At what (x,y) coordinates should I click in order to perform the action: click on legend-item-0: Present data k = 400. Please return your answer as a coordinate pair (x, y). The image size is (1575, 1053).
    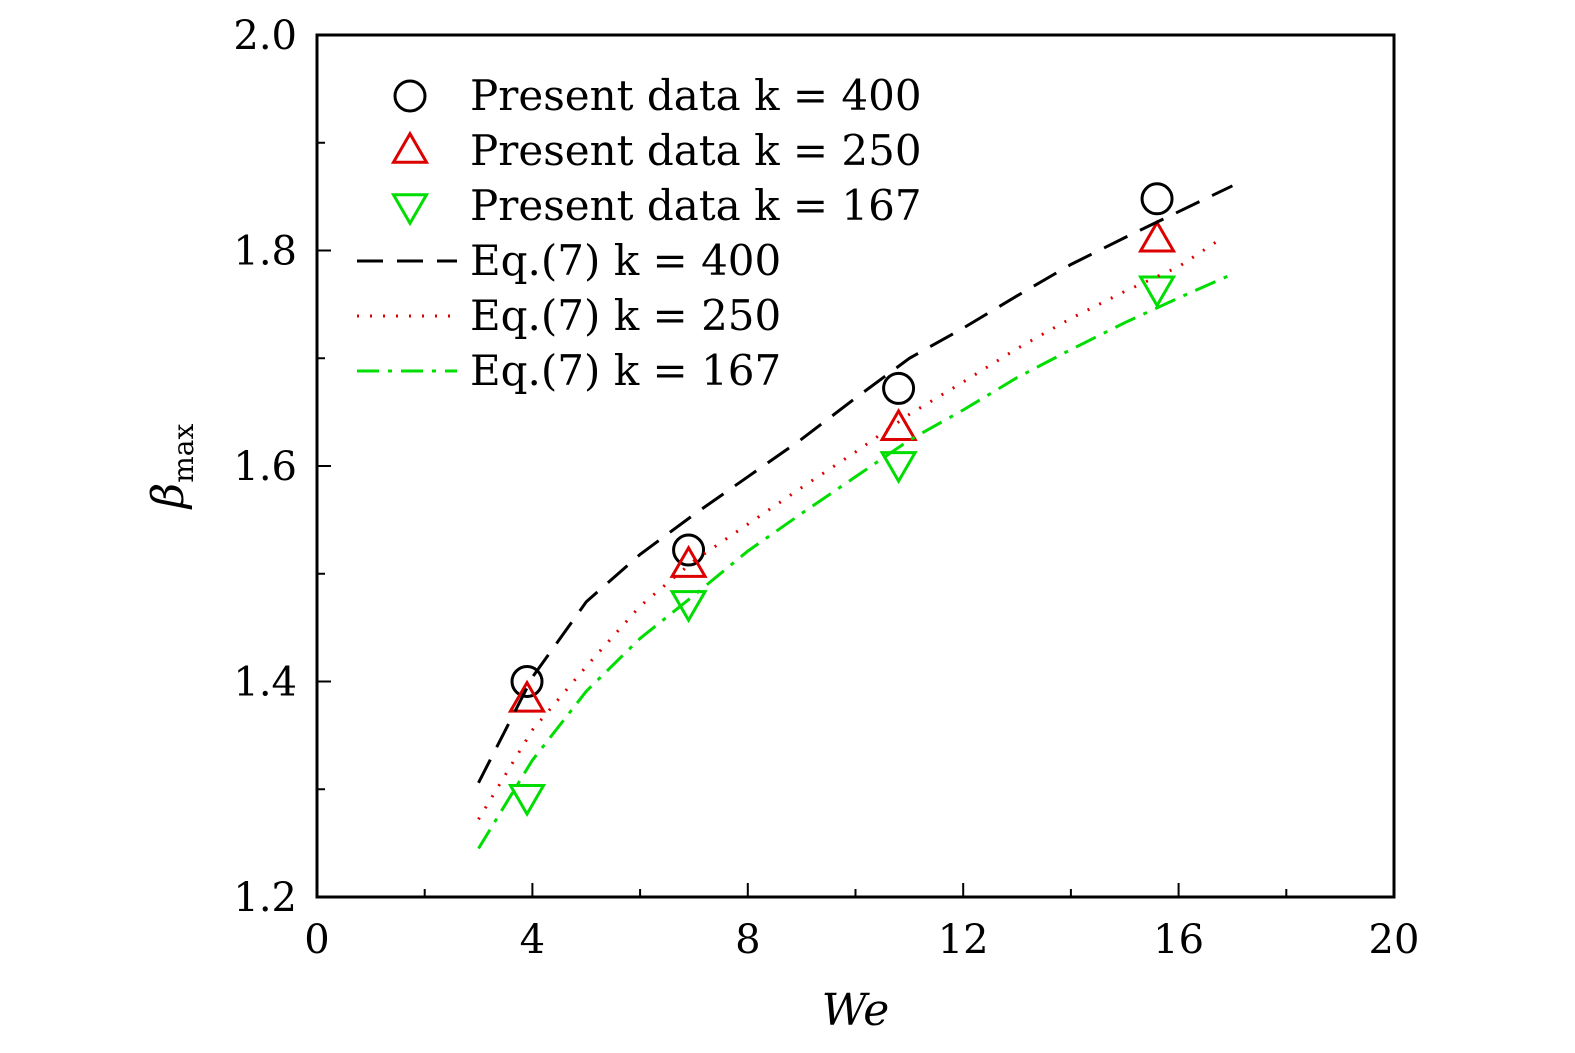
    Looking at the image, I should click on (657, 95).